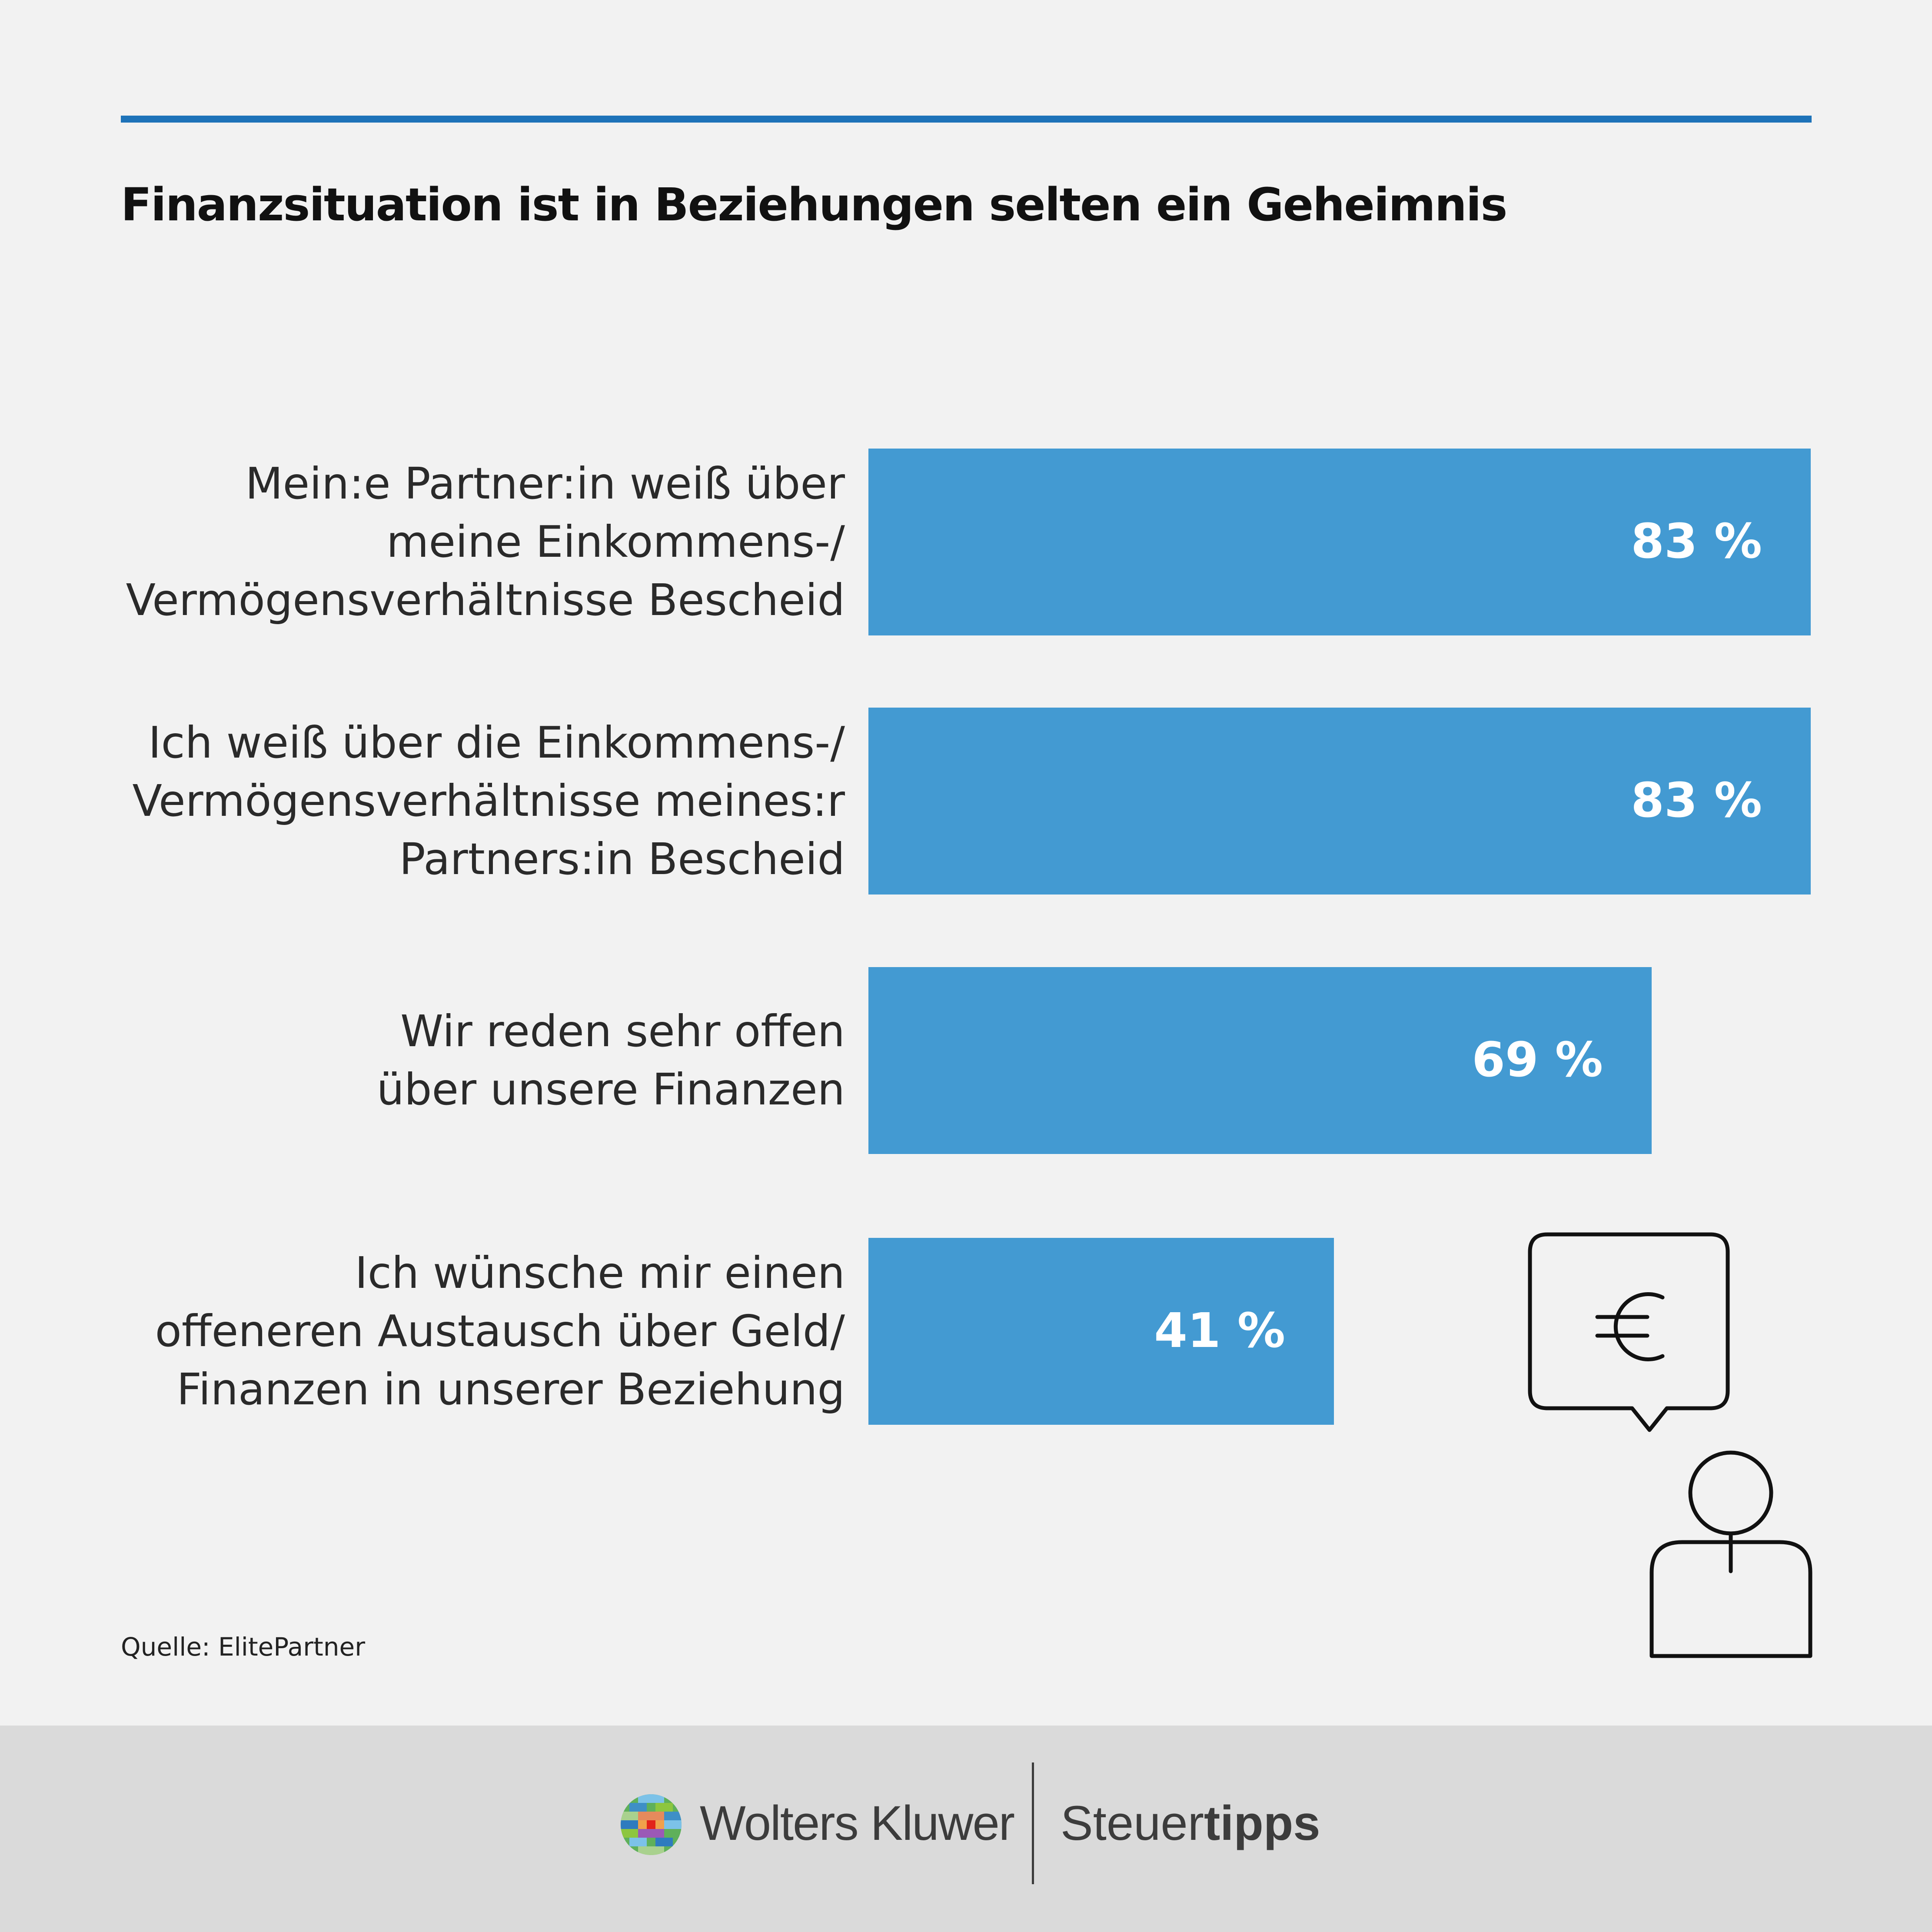  Describe the element at coordinates (1670, 1445) in the screenshot. I see `person-with-euro-speech-bubble-icon` at that location.